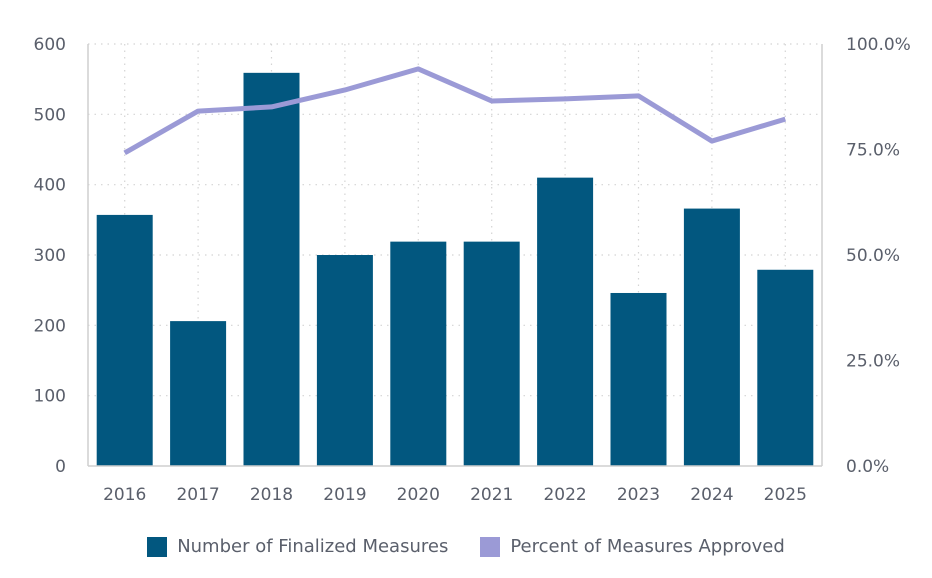 The height and width of the screenshot is (578, 932). I want to click on x-tick-label: 2025, so click(785, 495).